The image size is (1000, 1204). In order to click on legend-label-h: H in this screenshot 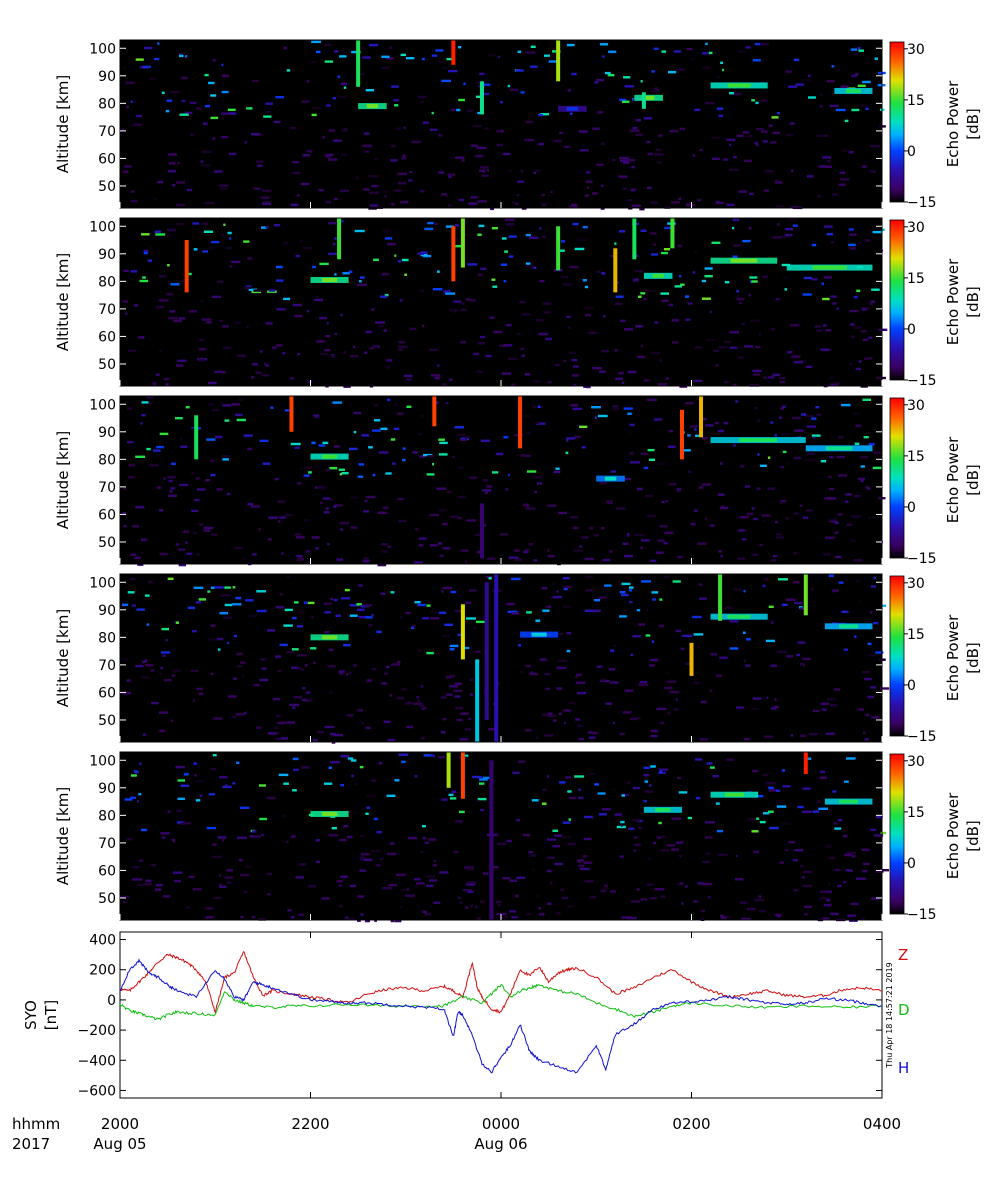, I will do `click(903, 1068)`.